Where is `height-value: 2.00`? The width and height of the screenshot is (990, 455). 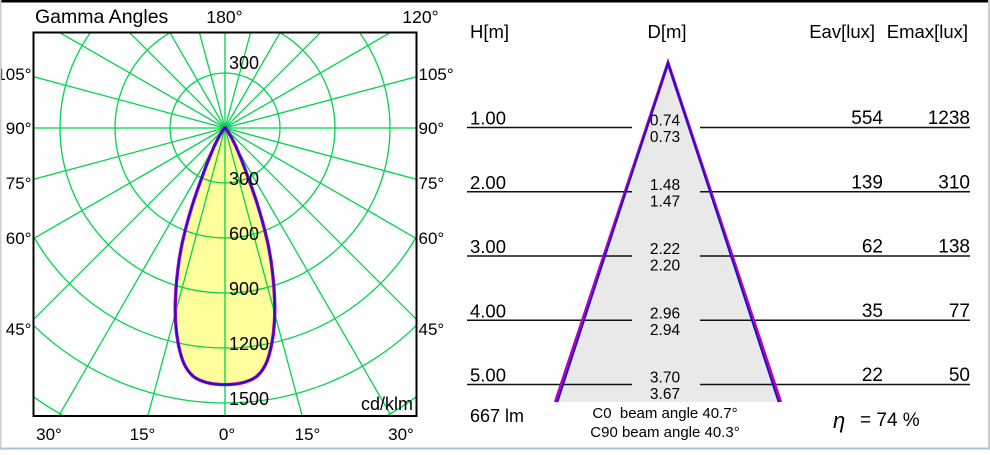 height-value: 2.00 is located at coordinates (488, 182).